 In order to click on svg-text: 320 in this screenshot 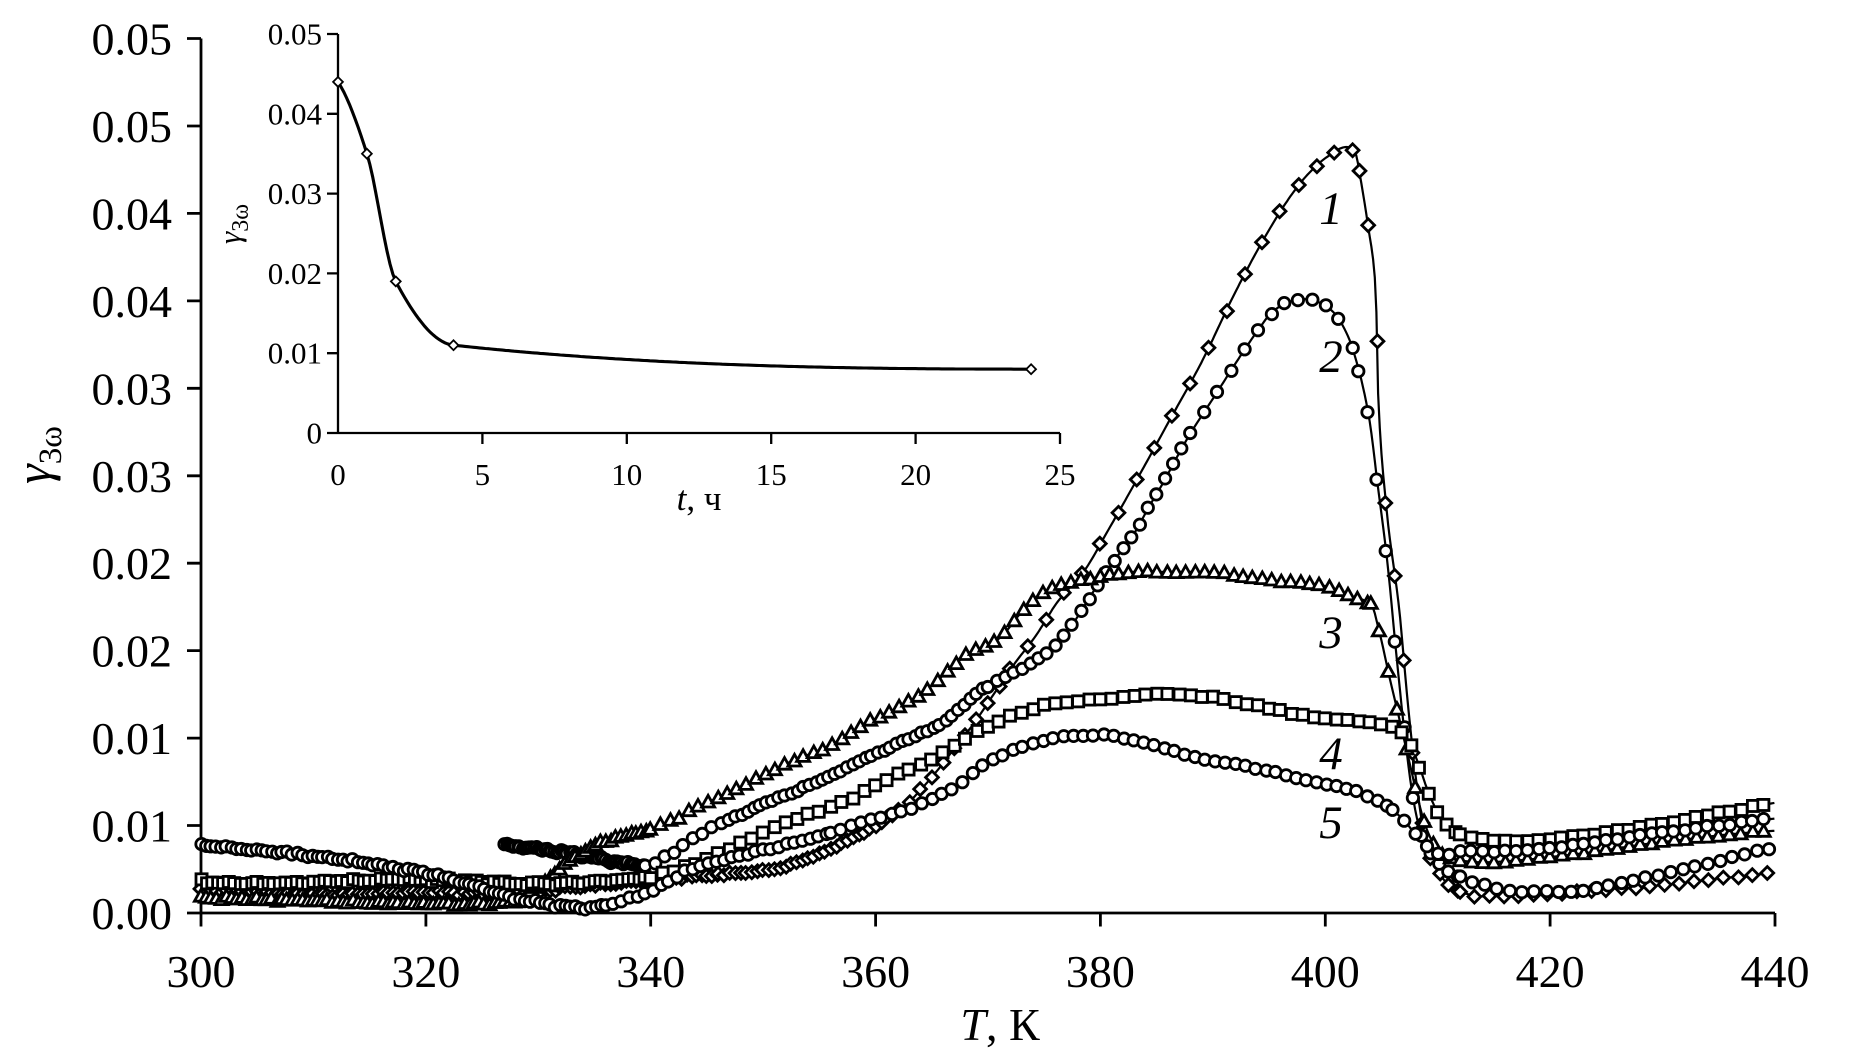, I will do `click(425, 971)`.